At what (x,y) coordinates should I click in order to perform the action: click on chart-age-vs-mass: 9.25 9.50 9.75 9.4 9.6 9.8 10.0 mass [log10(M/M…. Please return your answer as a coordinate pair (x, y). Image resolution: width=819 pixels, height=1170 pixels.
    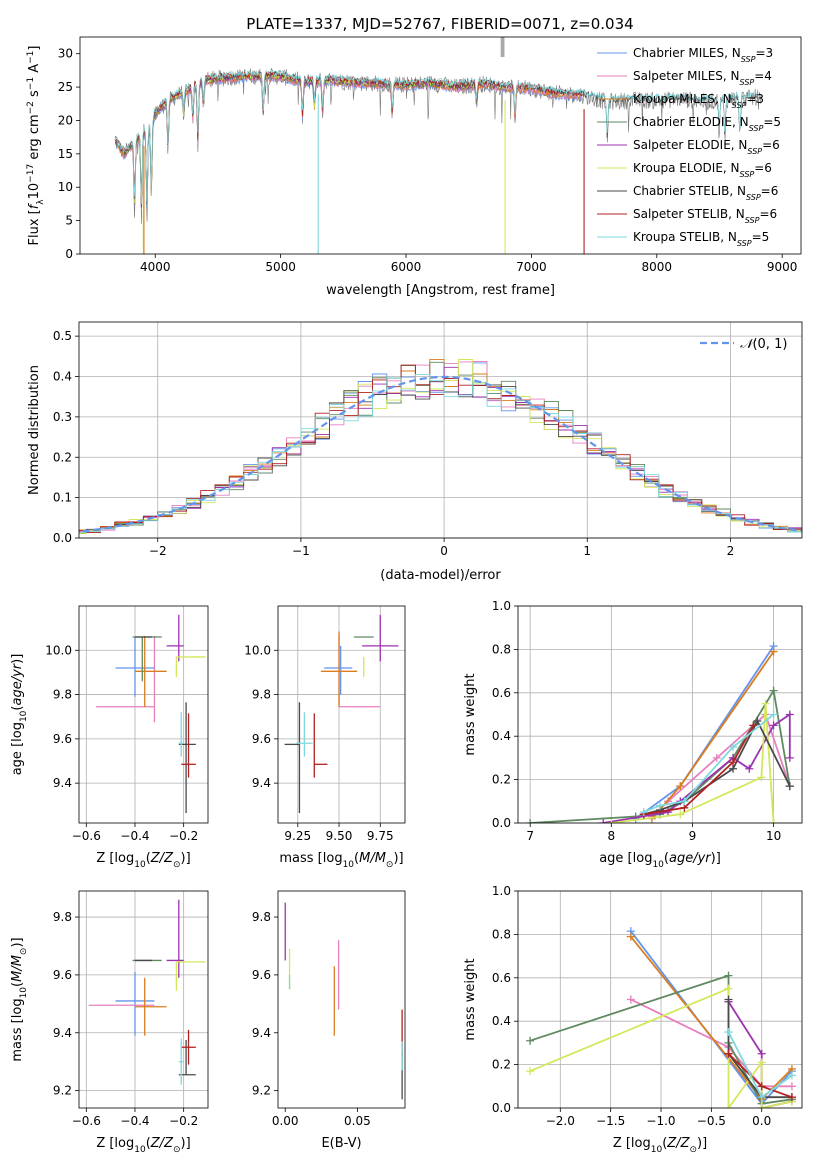
    Looking at the image, I should click on (325, 737).